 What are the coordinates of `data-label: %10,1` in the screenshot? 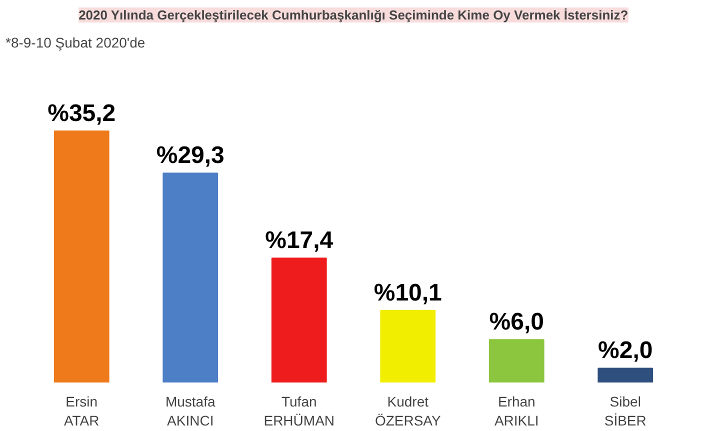 It's located at (408, 292).